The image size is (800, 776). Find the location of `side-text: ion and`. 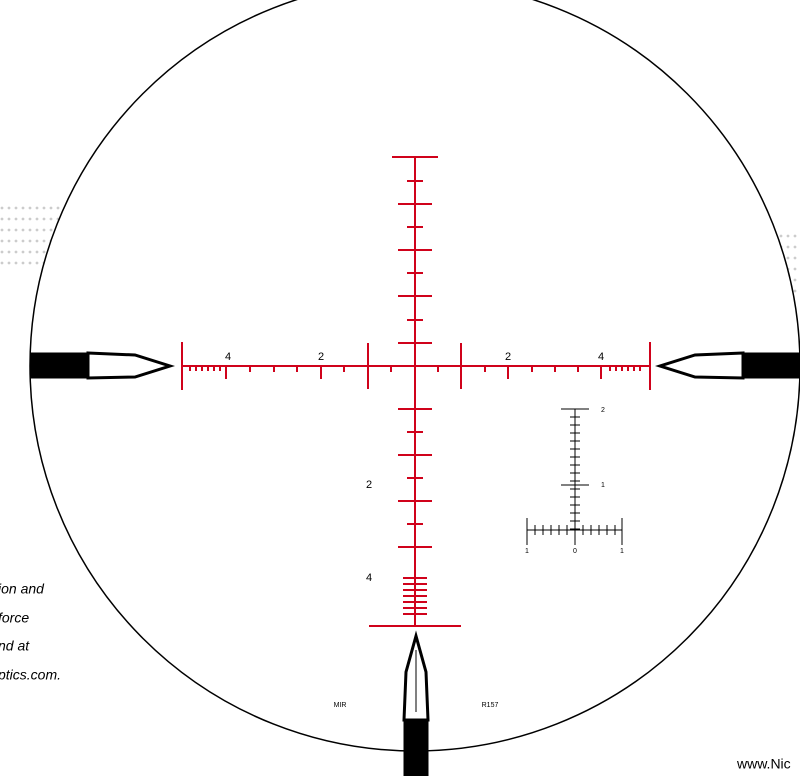

side-text: ion and is located at coordinates (22, 589).